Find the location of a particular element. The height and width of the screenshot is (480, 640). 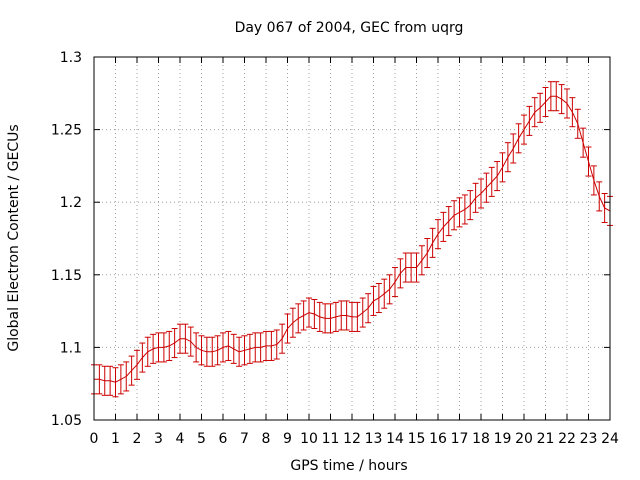

y-axis-label: Global Electron Content / GECUs is located at coordinates (14, 237).